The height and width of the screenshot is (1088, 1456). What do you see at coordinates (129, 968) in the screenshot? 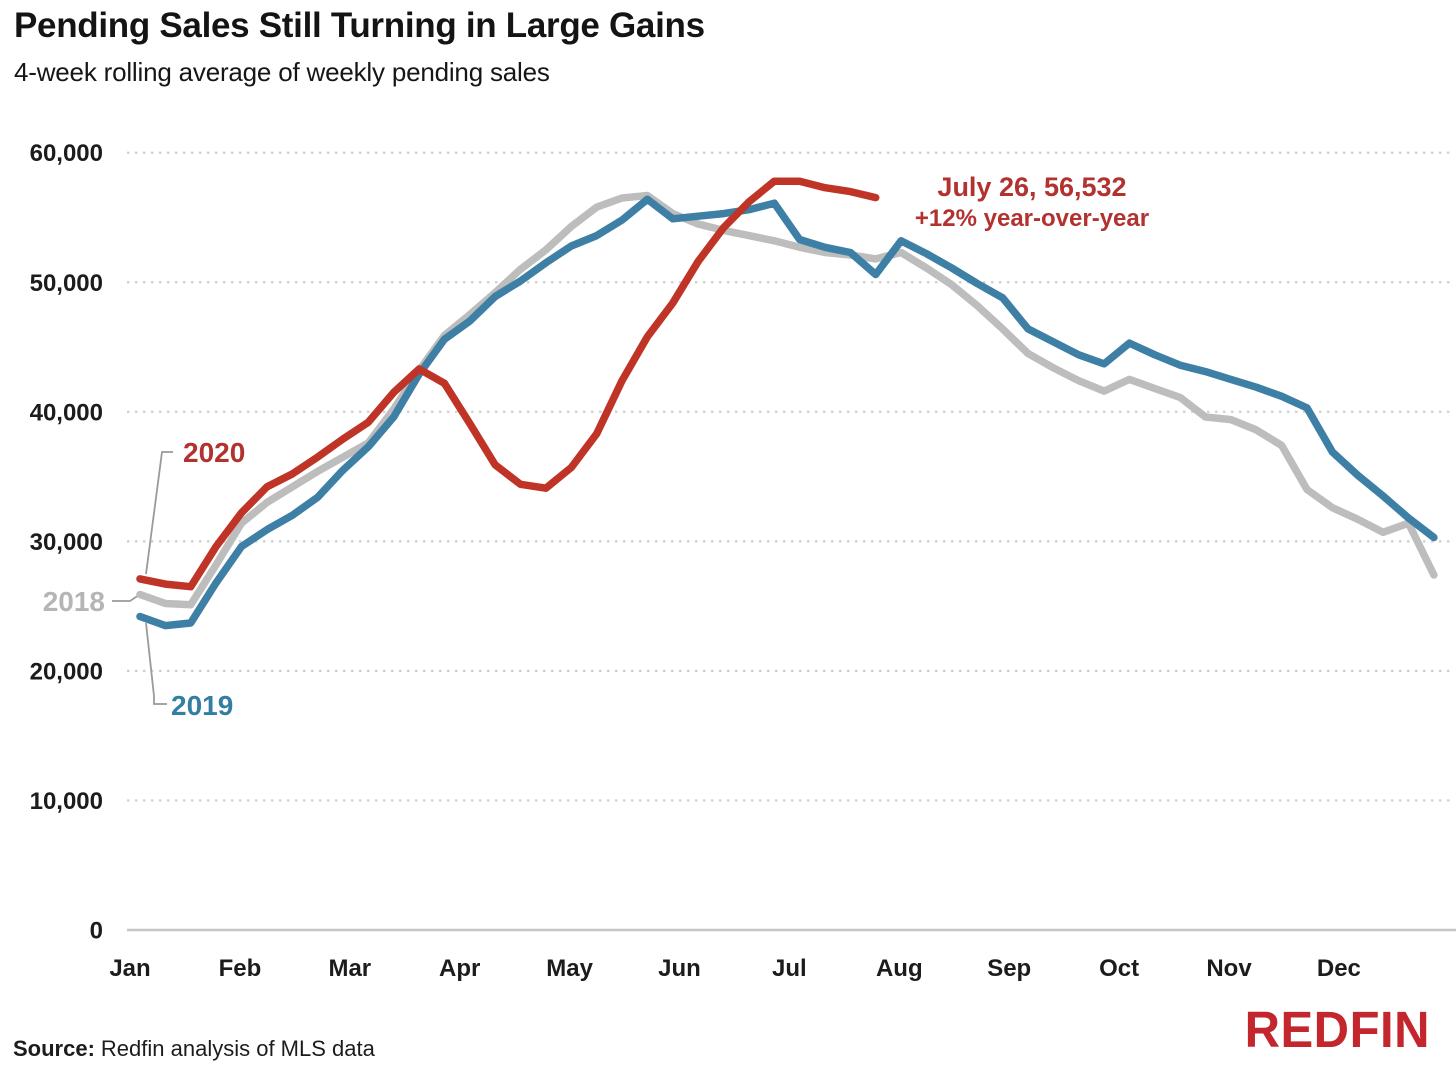
I see `x-tick-label-jan: Jan` at bounding box center [129, 968].